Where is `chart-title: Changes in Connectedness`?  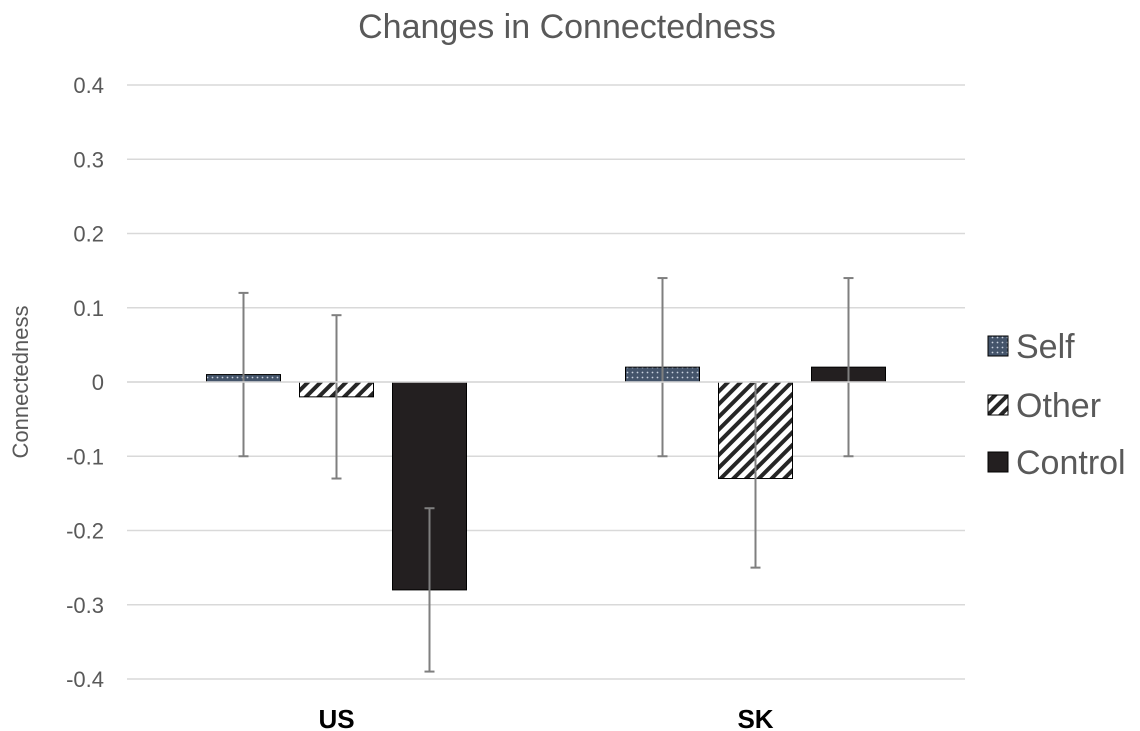
chart-title: Changes in Connectedness is located at coordinates (567, 27).